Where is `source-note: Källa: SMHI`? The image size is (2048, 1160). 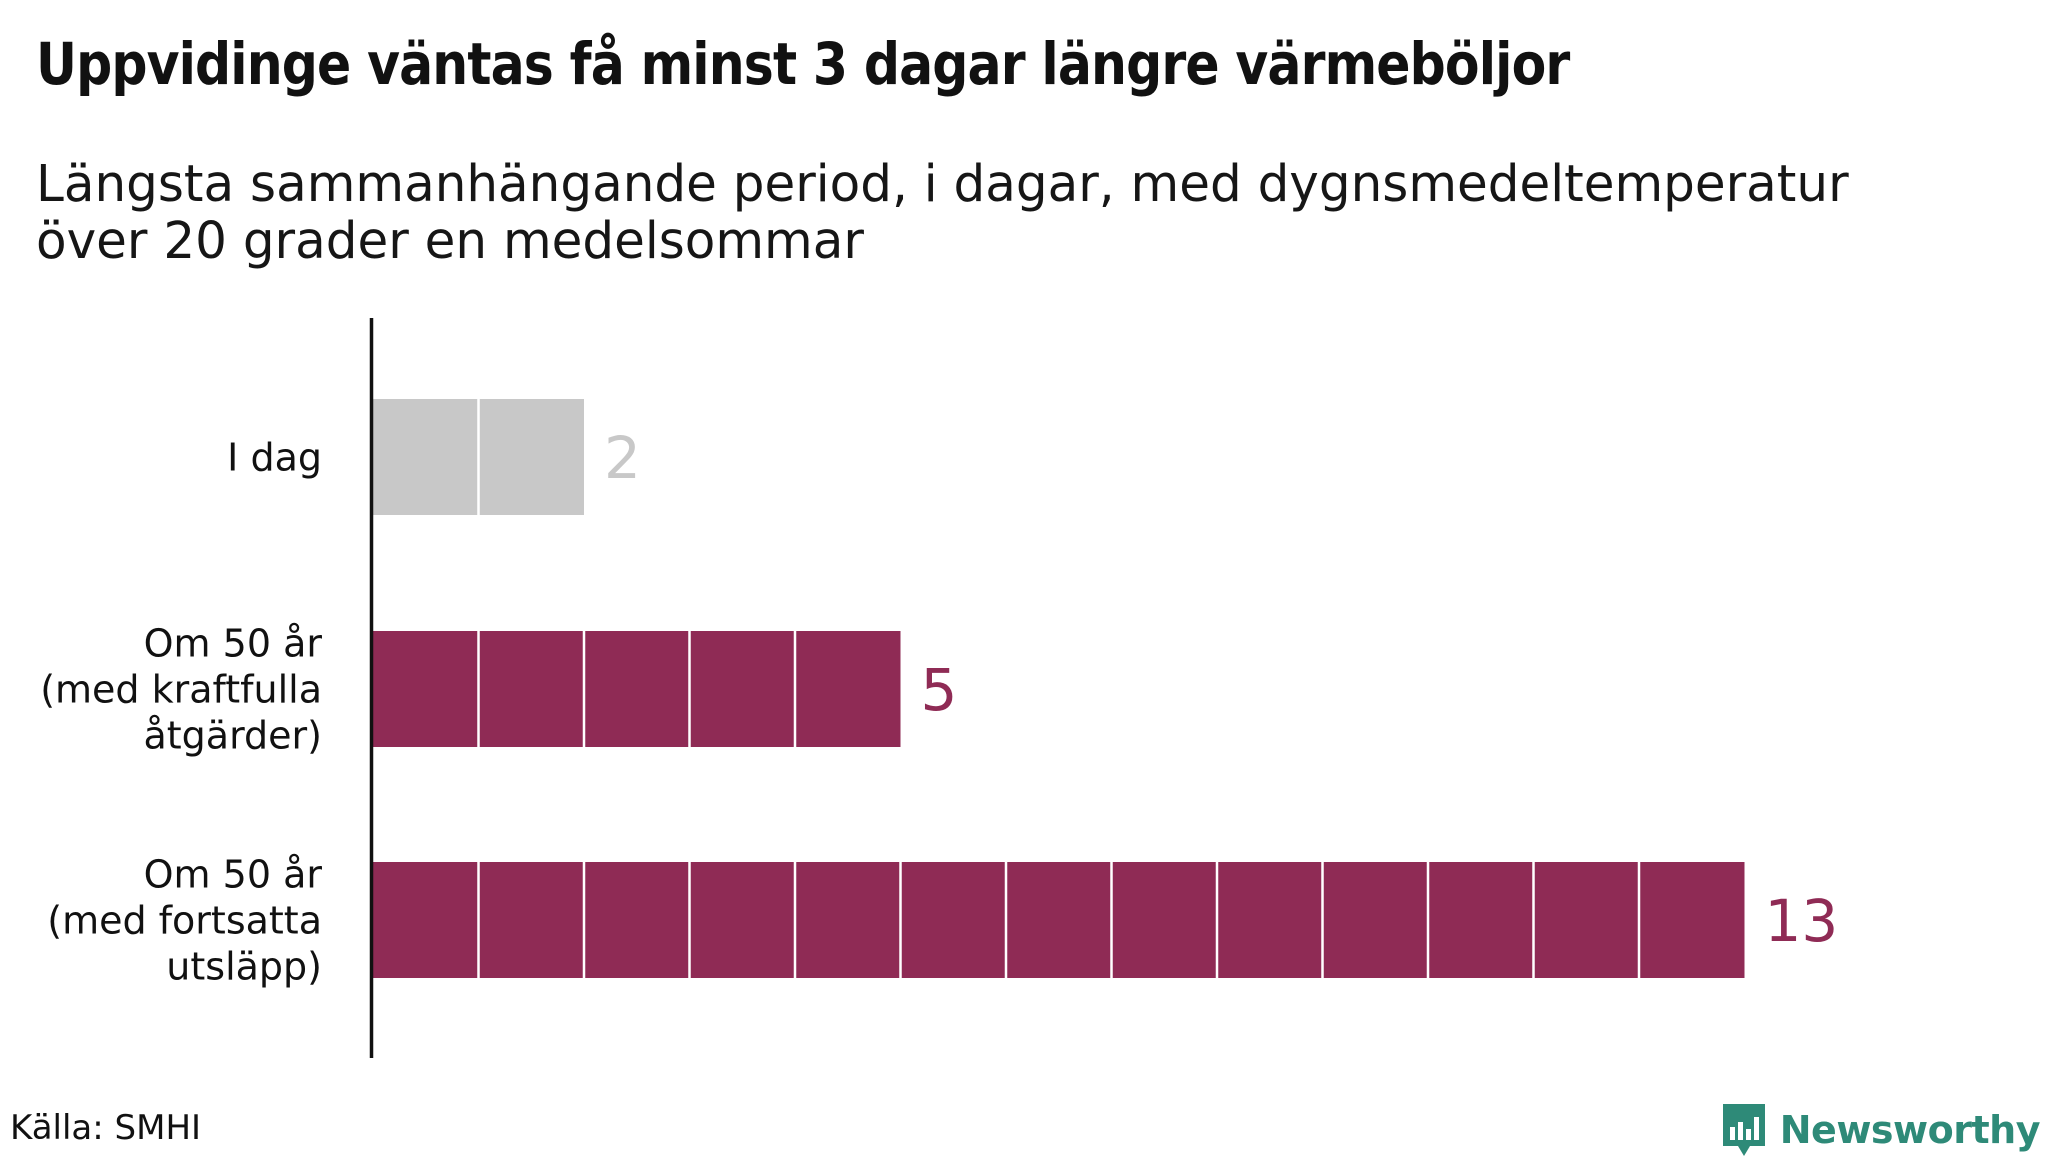
source-note: Källa: SMHI is located at coordinates (106, 1128).